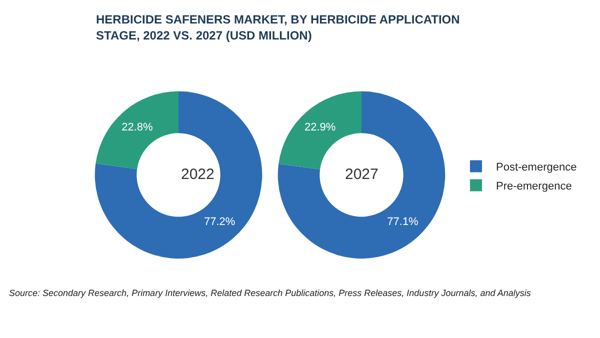 The width and height of the screenshot is (600, 338). I want to click on source-note: Source: Secondary Research, Primary Interviews, Related Research Publications, Press Releases, Industry Journals, and Analysis, so click(270, 293).